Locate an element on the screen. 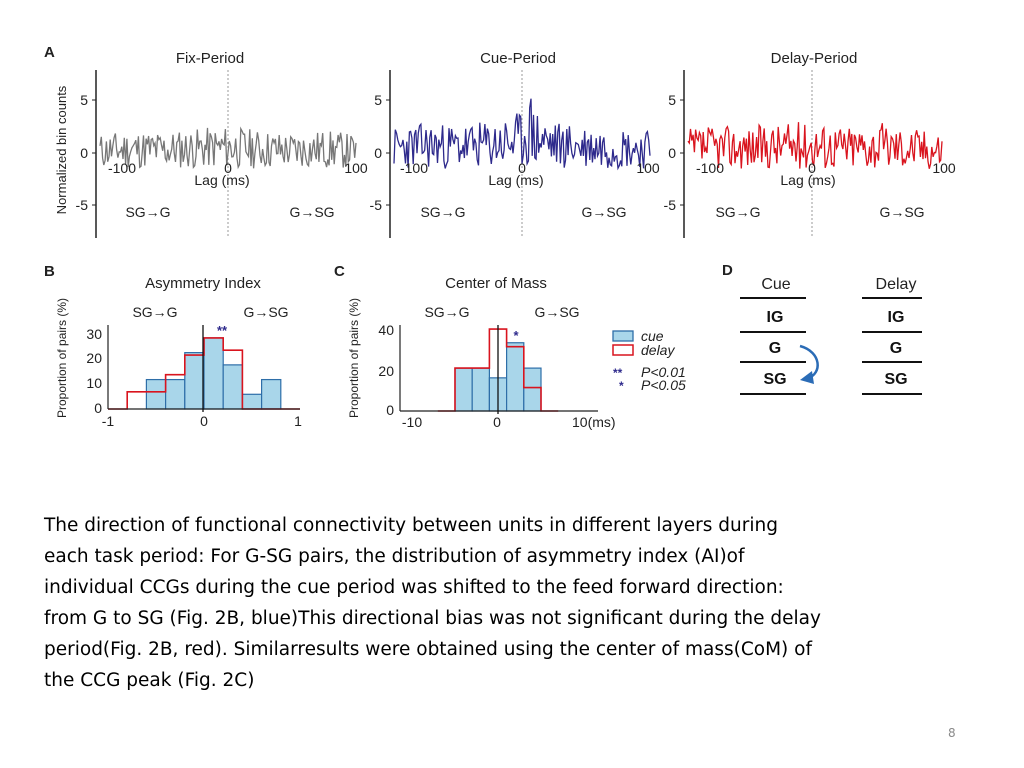 This screenshot has height=768, width=1024. feedforward-arrowhead is located at coordinates (807, 377).